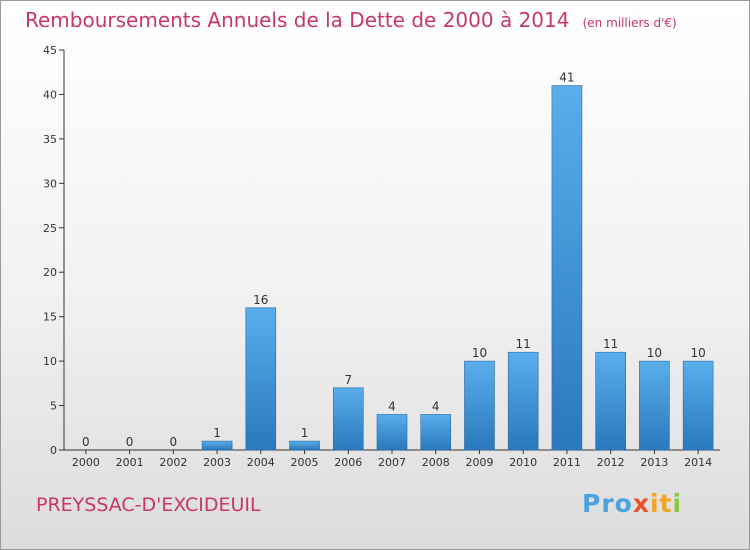 This screenshot has height=550, width=750. I want to click on x-tick-label: 2000, so click(86, 462).